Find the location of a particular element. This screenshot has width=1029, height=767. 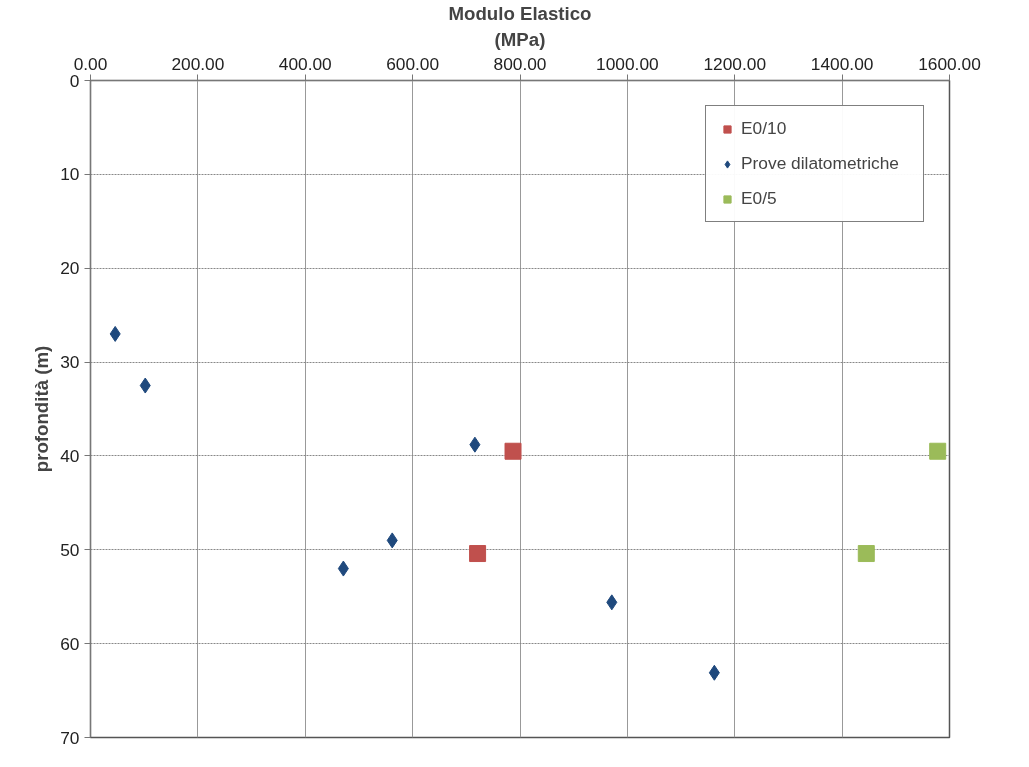

x-tick-label: 1200.00 is located at coordinates (735, 63).